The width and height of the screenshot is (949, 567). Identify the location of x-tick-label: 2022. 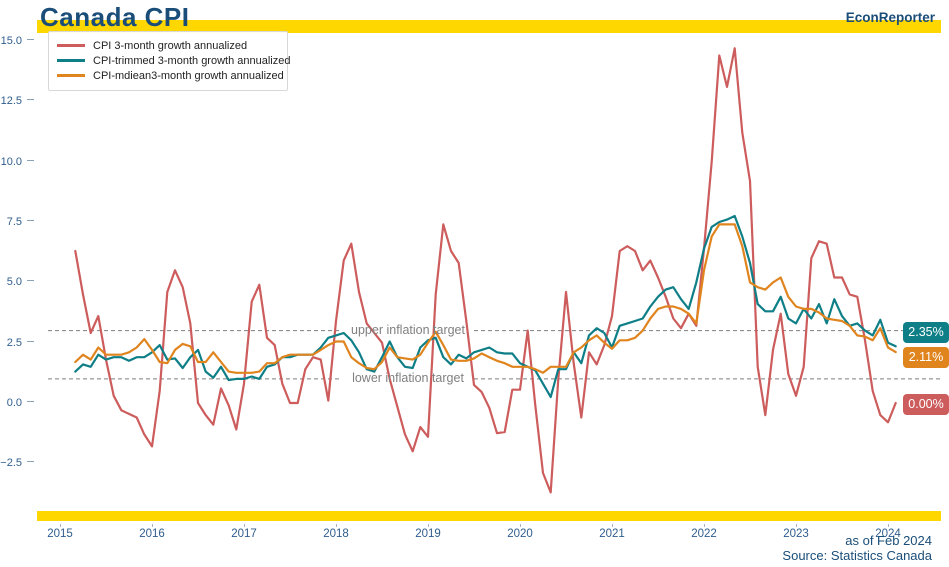
(704, 532).